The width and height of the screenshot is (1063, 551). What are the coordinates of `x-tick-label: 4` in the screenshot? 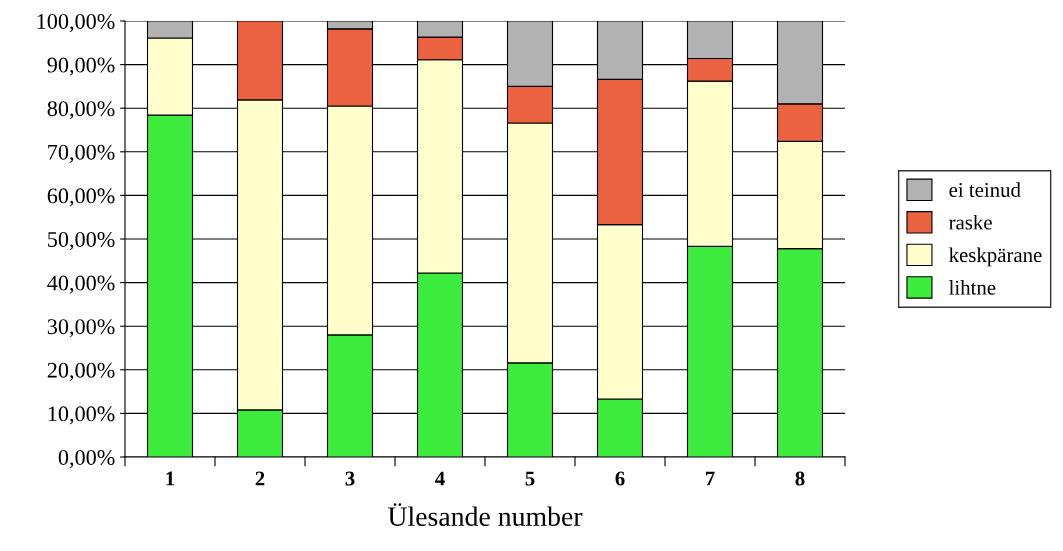 It's located at (440, 478).